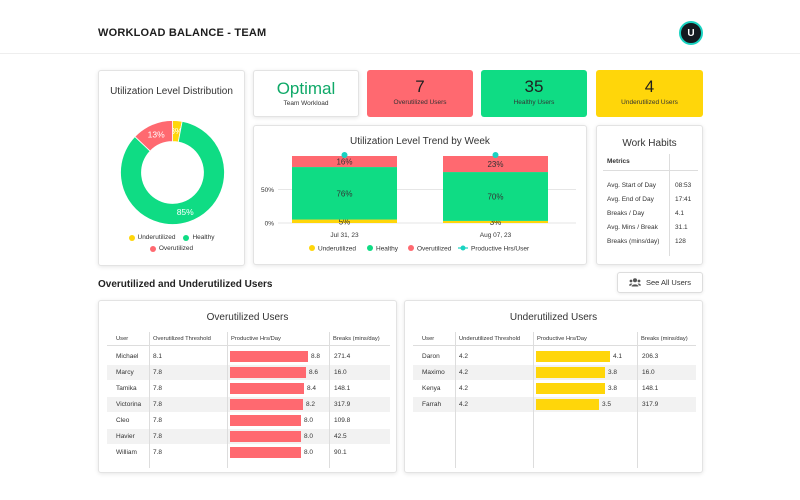  I want to click on table-row: Michael 8.1 8.8 271.4, so click(248, 356).